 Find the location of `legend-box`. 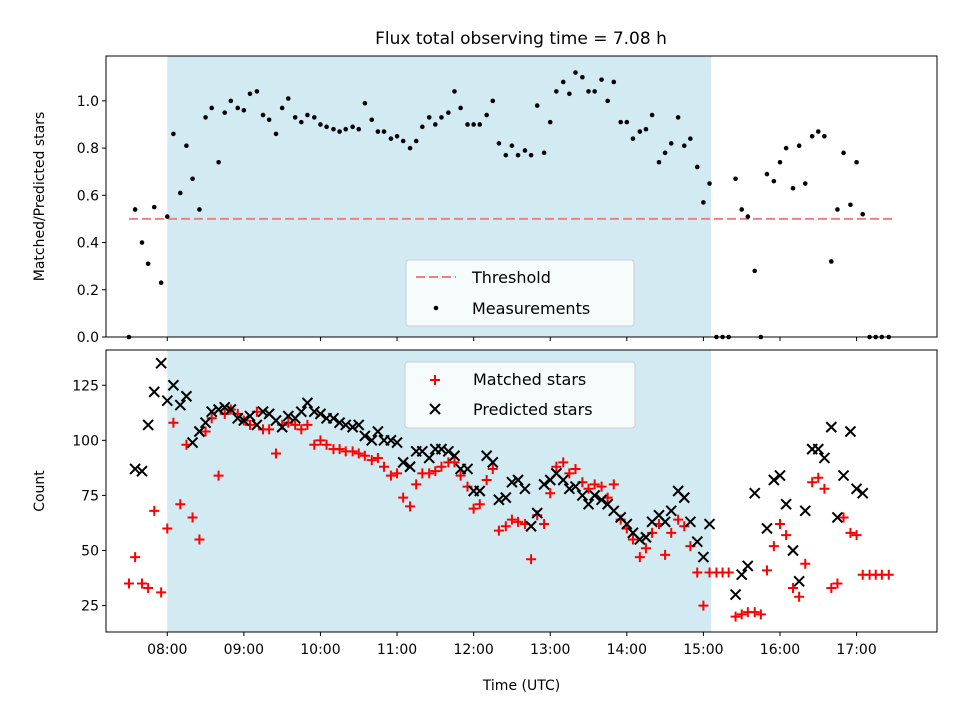

legend-box is located at coordinates (520, 395).